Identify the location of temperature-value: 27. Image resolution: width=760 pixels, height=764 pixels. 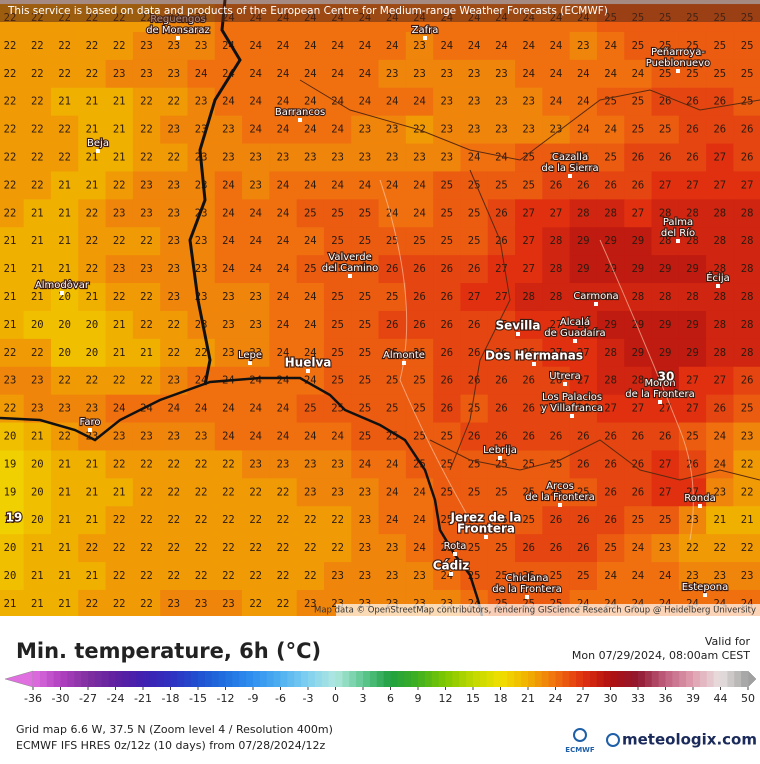
(719, 185).